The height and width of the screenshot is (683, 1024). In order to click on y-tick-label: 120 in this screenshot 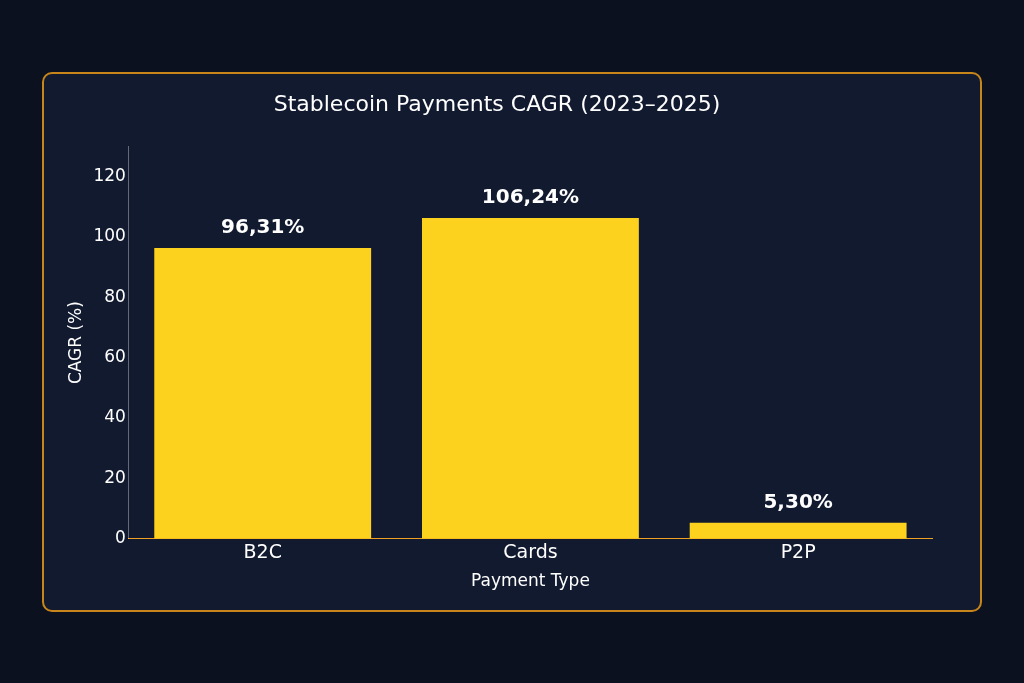, I will do `click(109, 174)`.